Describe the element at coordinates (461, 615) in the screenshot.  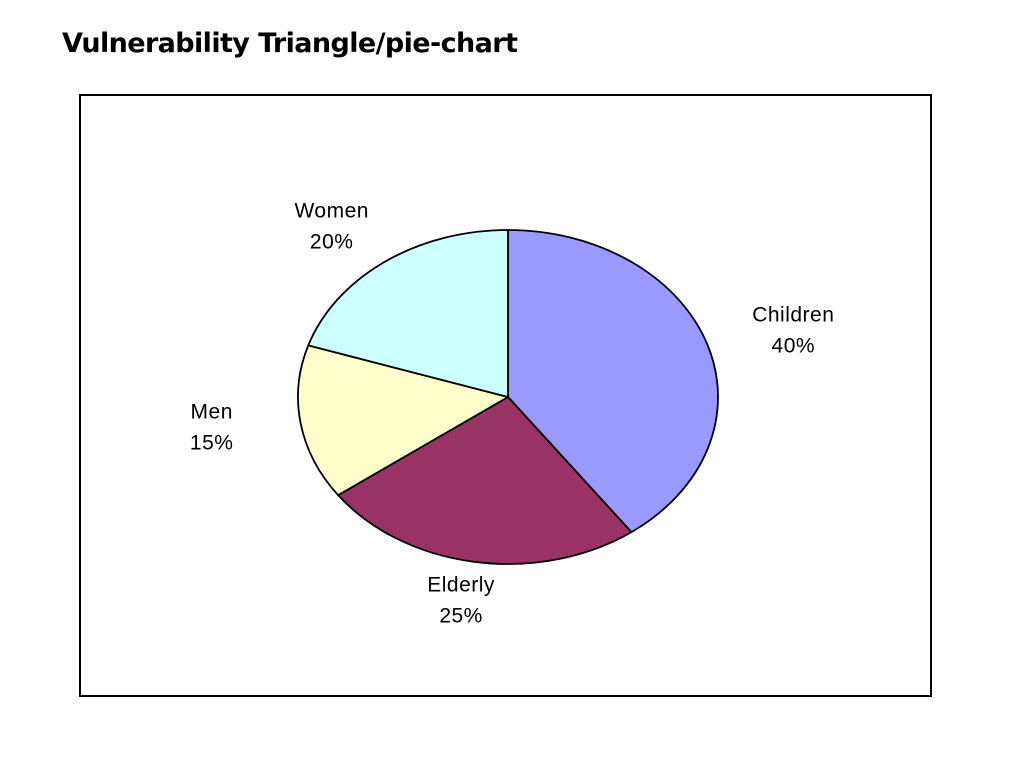
I see `pie-label-percent: 25%` at that location.